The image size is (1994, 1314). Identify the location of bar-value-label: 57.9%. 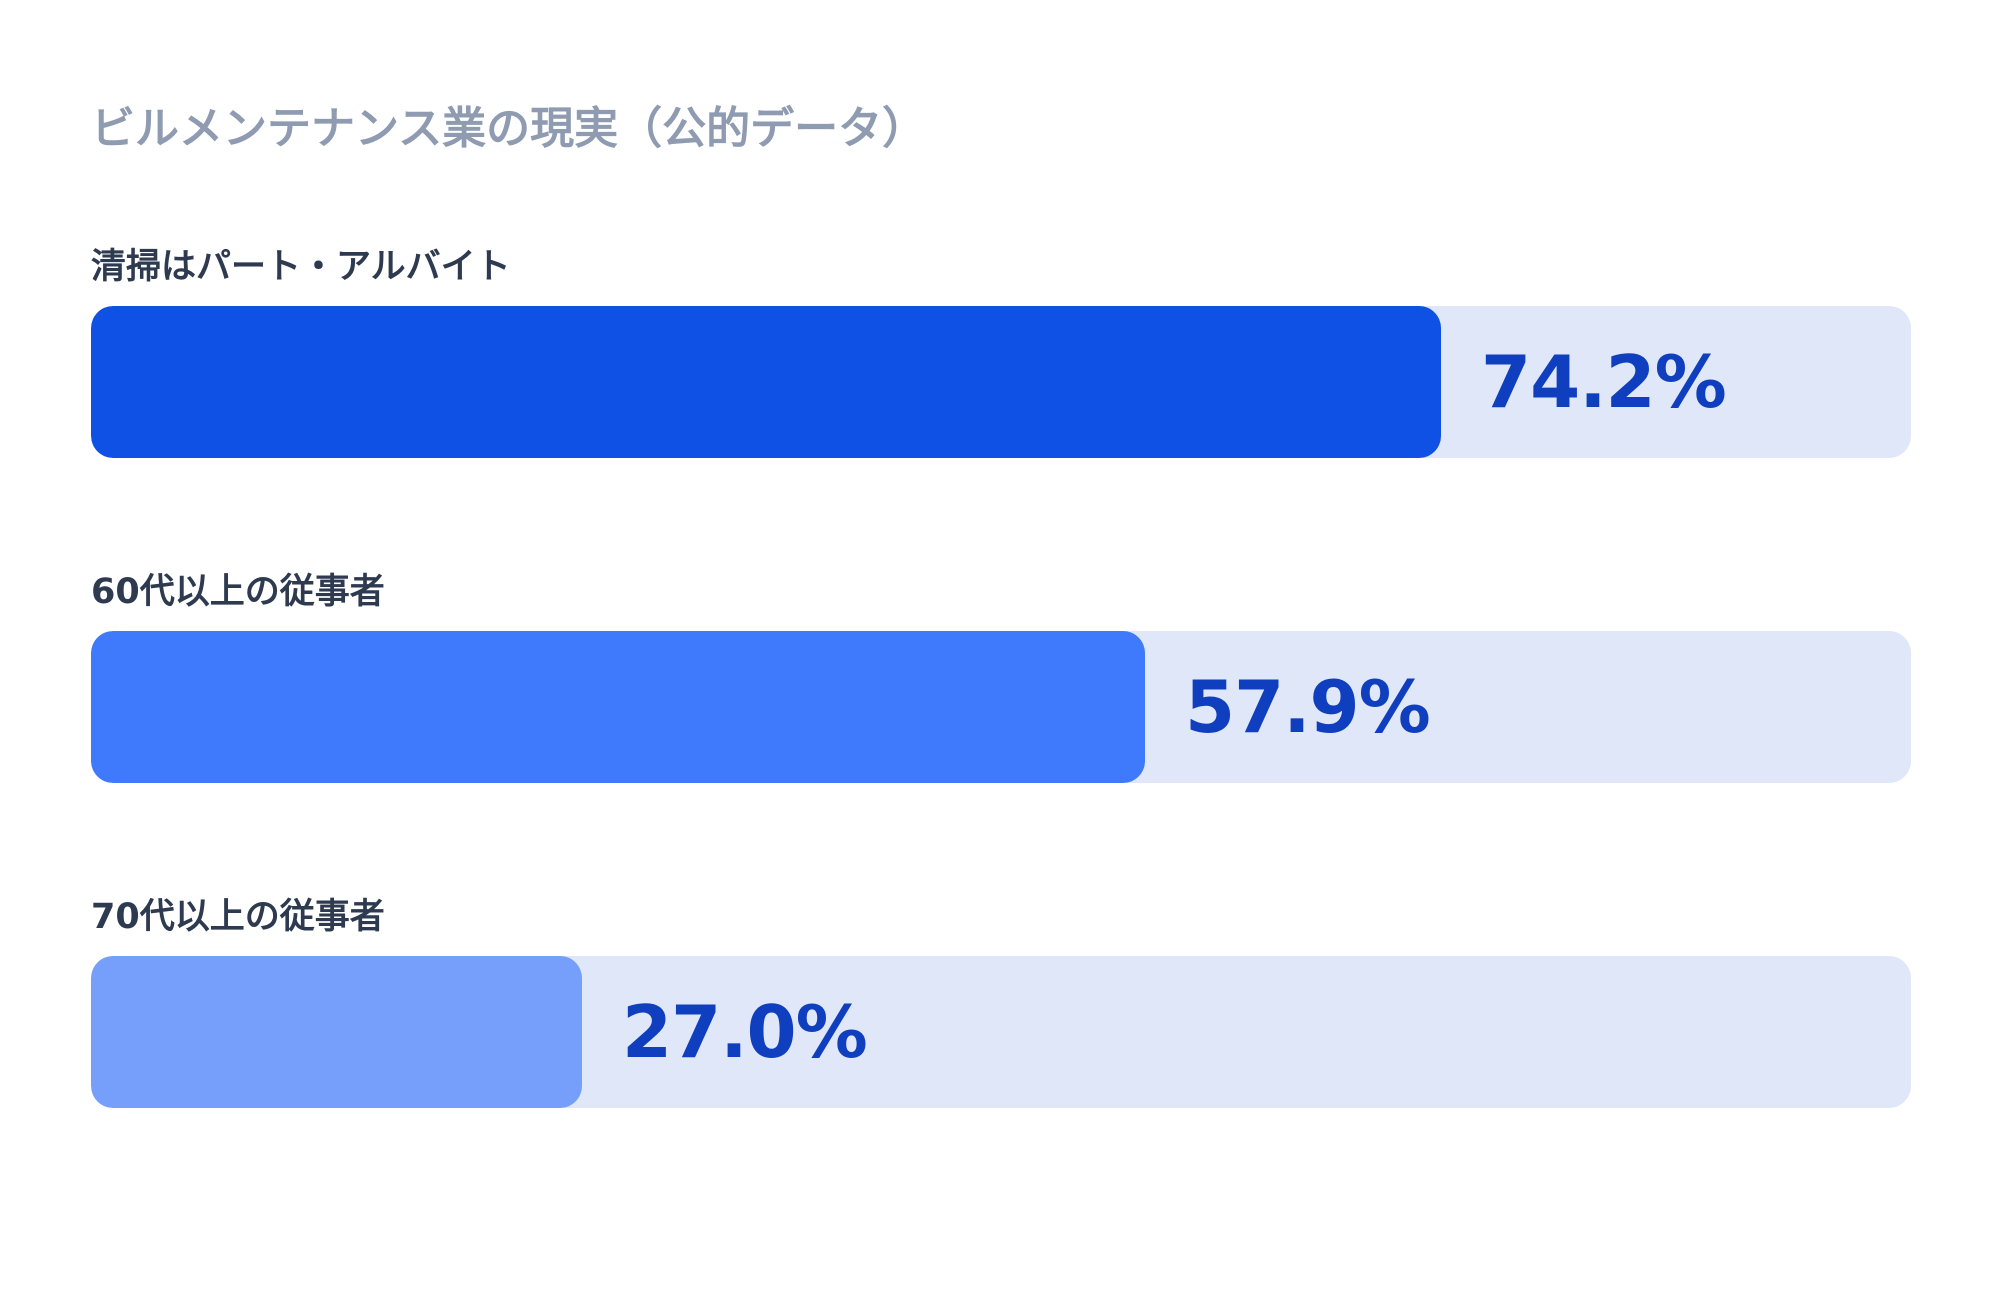
(1308, 707).